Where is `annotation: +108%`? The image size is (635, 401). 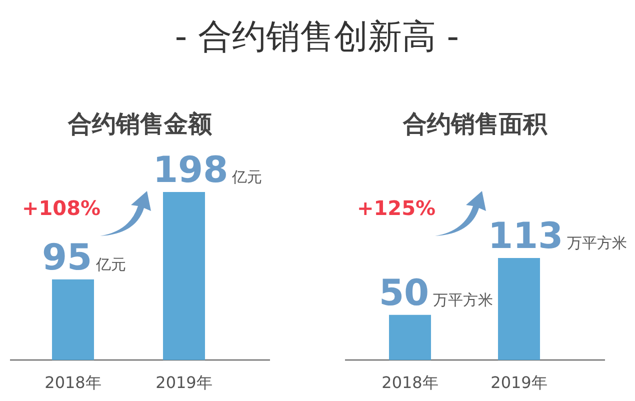 annotation: +108% is located at coordinates (61, 208).